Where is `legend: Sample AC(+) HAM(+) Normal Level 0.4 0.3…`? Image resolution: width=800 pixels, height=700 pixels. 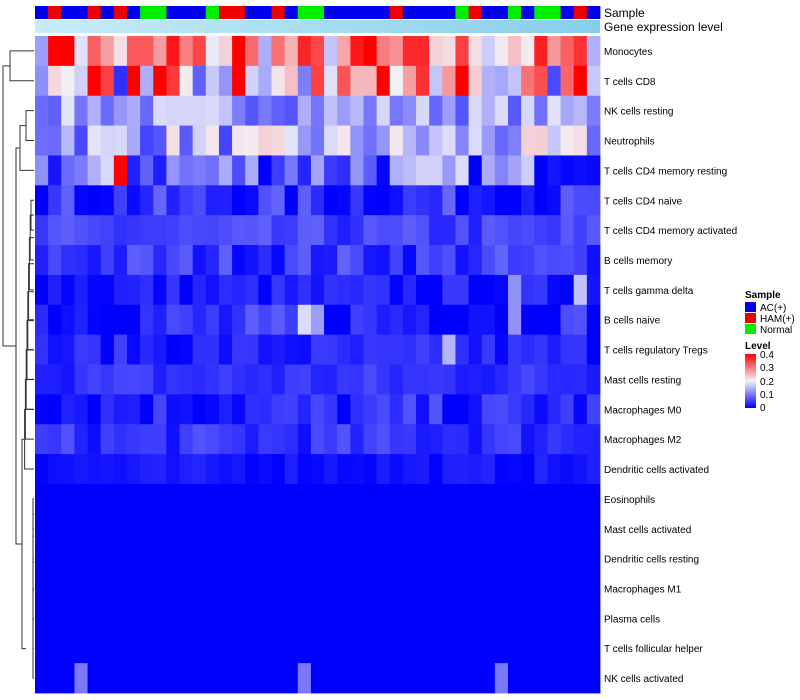
legend: Sample AC(+) HAM(+) Normal Level 0.4 0.3… is located at coordinates (770, 352).